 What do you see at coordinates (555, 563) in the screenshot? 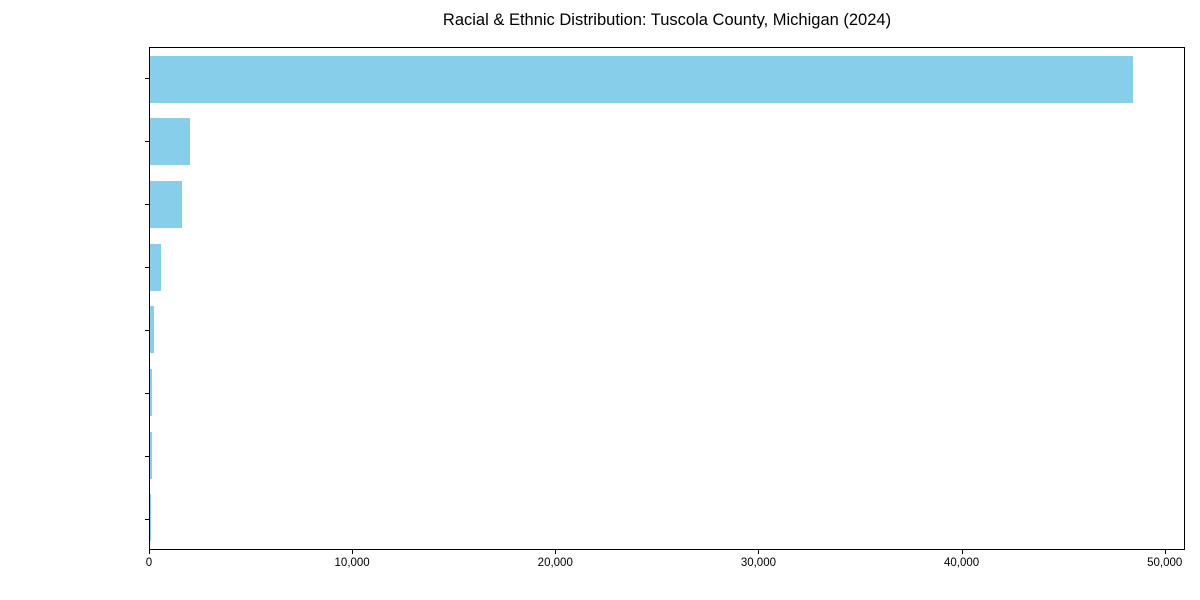
I see `x-tick-label: 20,000` at bounding box center [555, 563].